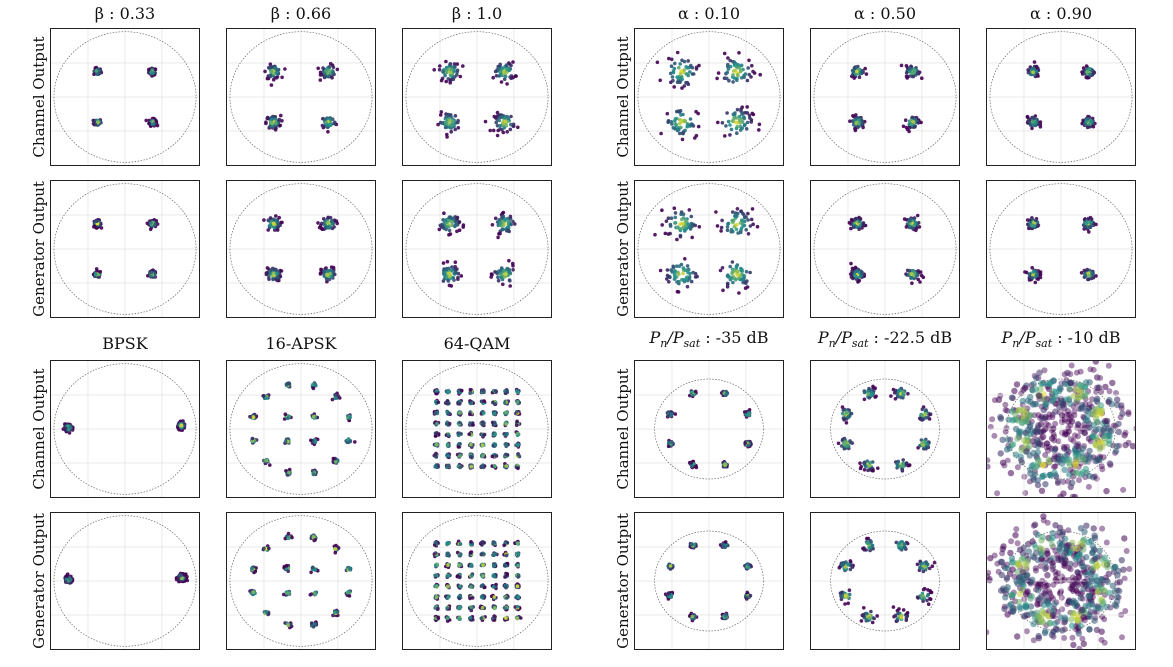 This screenshot has width=1173, height=667. What do you see at coordinates (709, 13) in the screenshot?
I see `panel-title: α : 0.10` at bounding box center [709, 13].